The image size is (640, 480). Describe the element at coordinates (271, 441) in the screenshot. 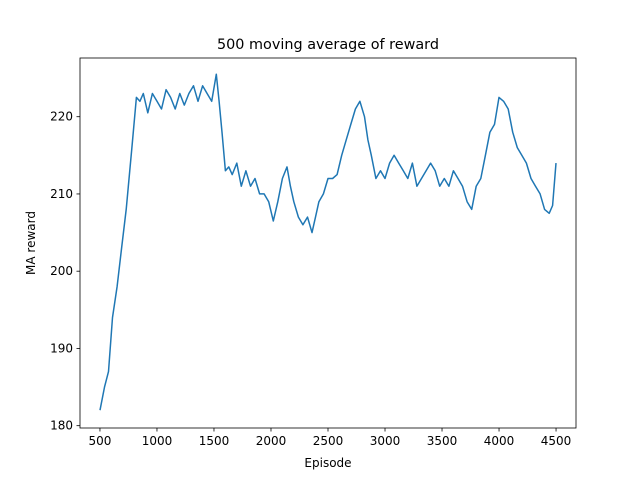

I see `x-tick-label: 2000` at that location.